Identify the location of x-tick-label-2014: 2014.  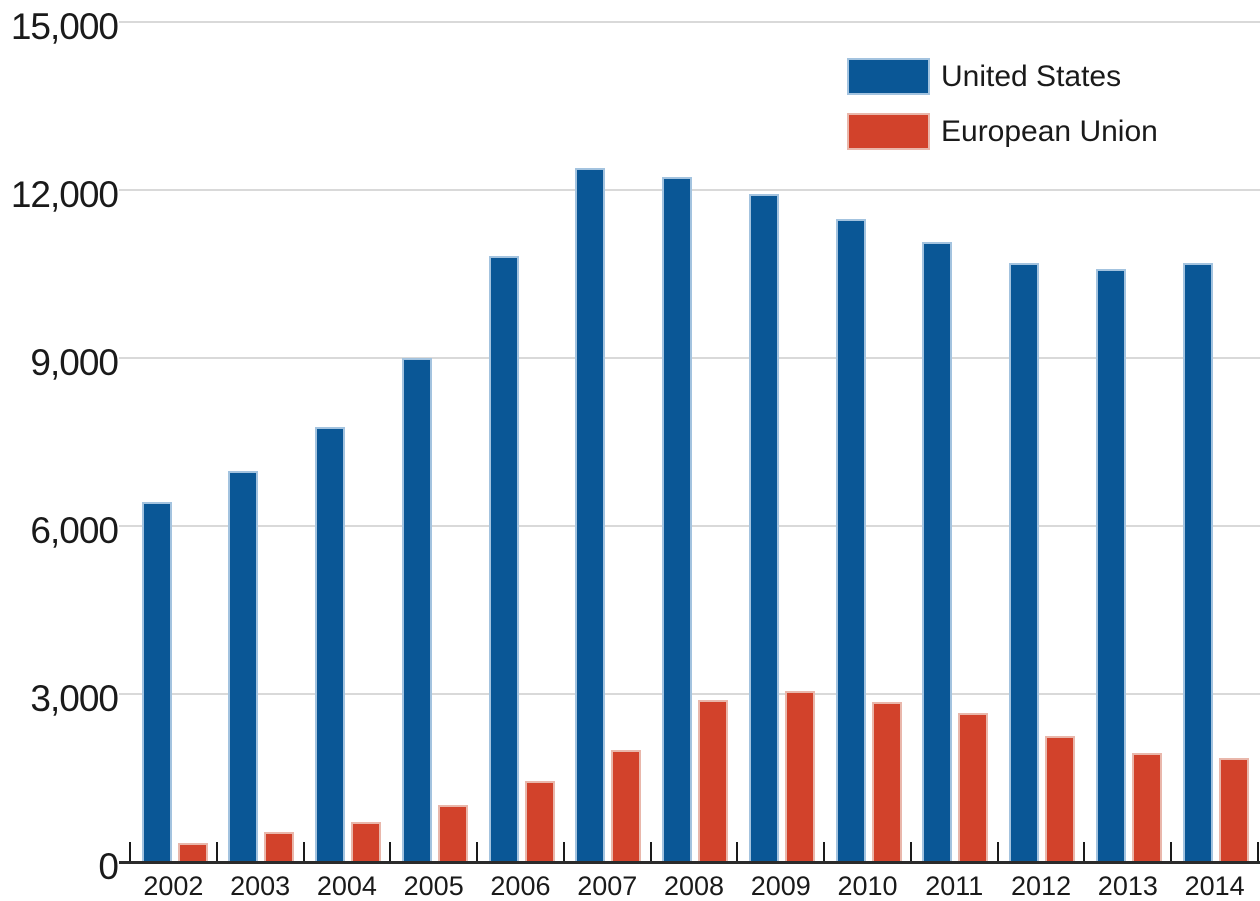
(1214, 886).